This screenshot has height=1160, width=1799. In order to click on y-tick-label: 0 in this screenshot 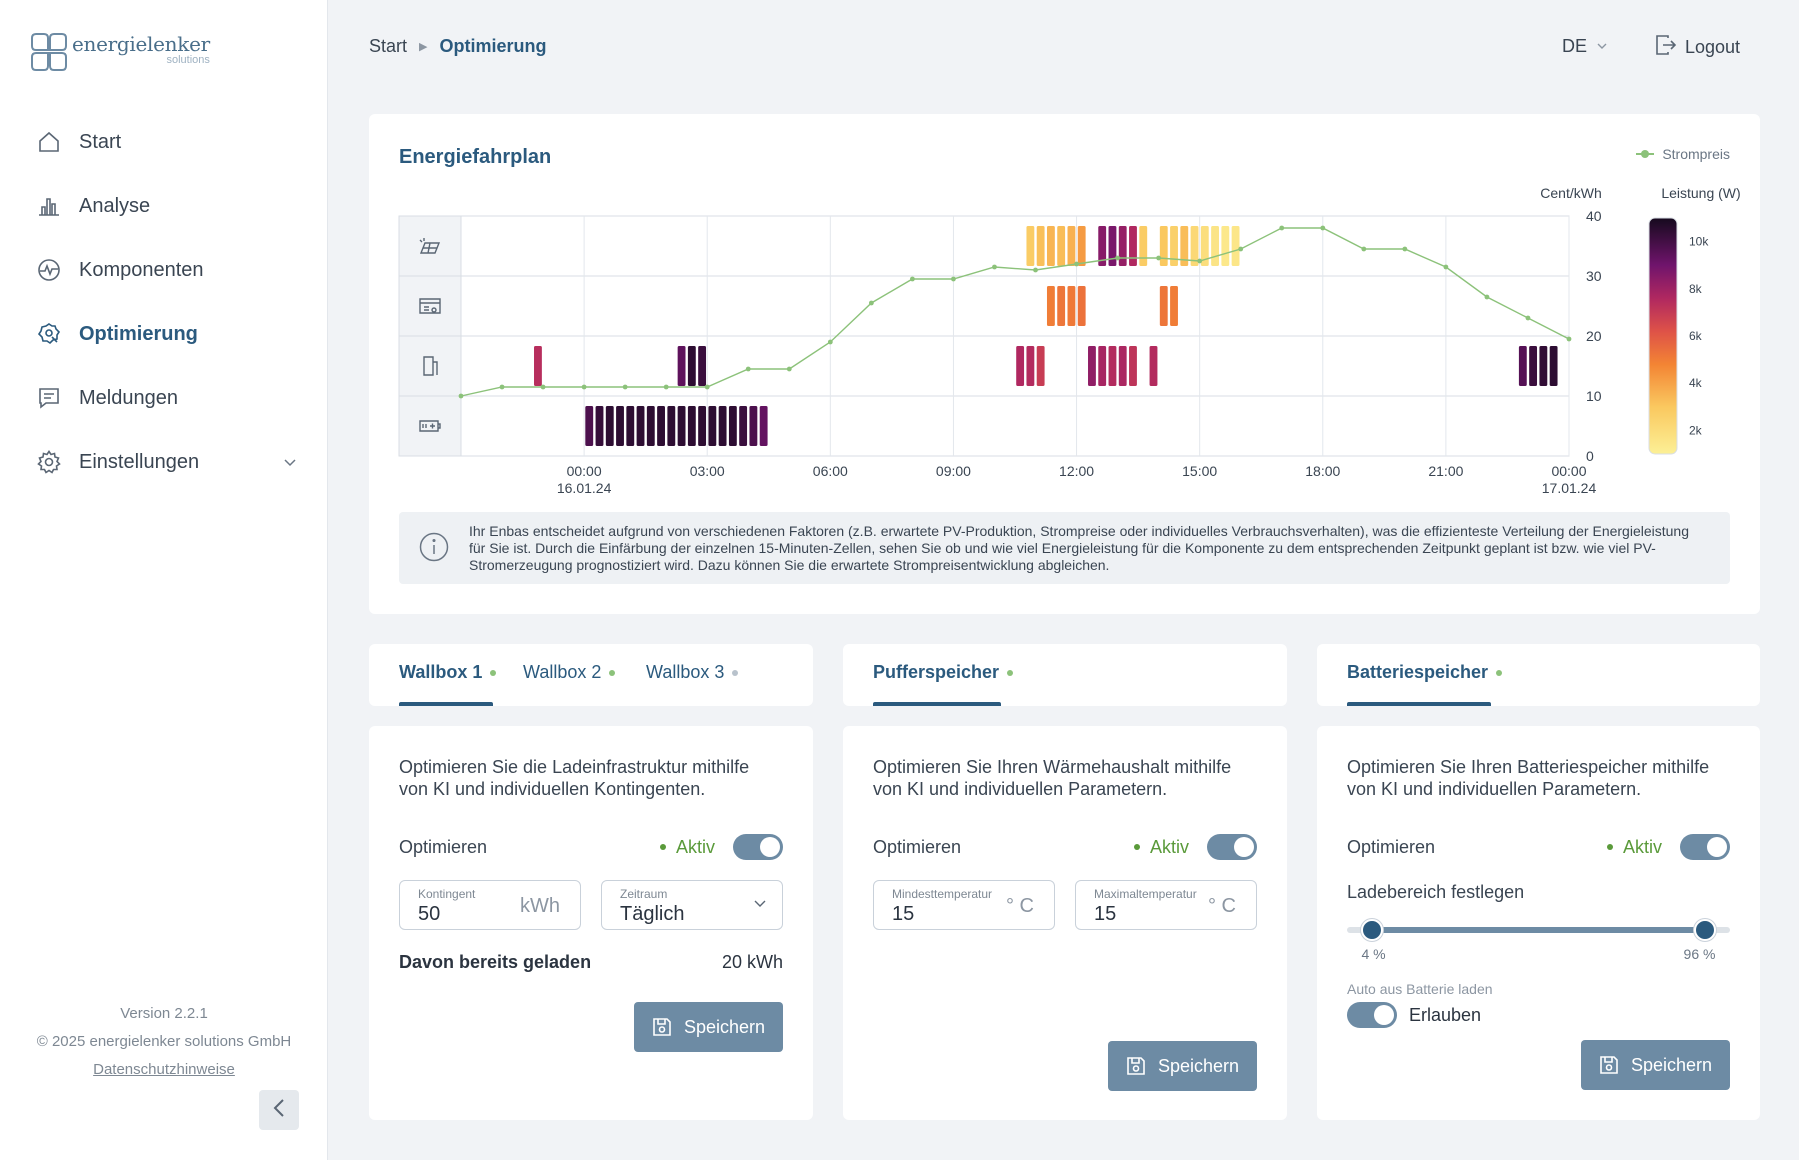, I will do `click(1590, 456)`.